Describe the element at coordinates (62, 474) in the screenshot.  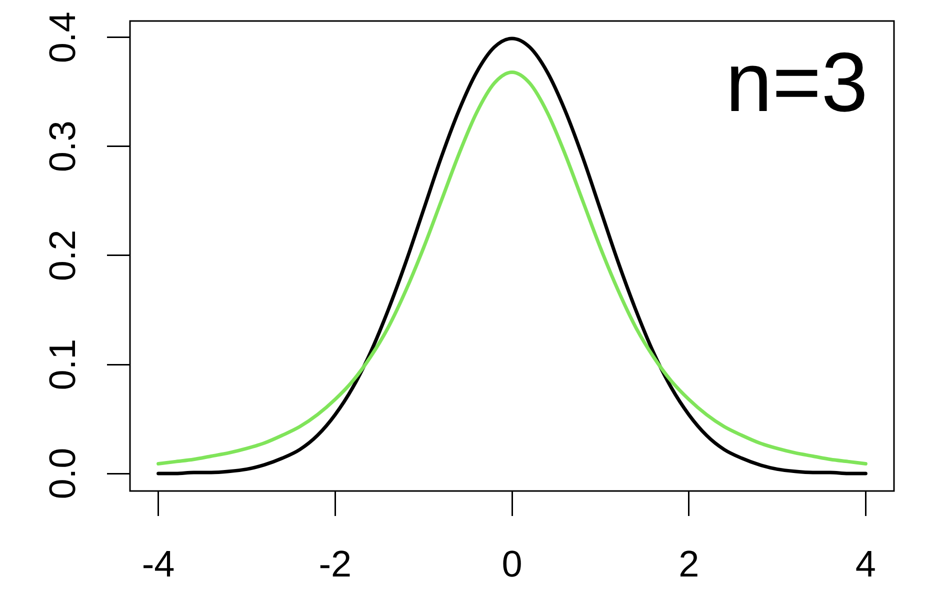
I see `y-tick-label: 0.0` at that location.